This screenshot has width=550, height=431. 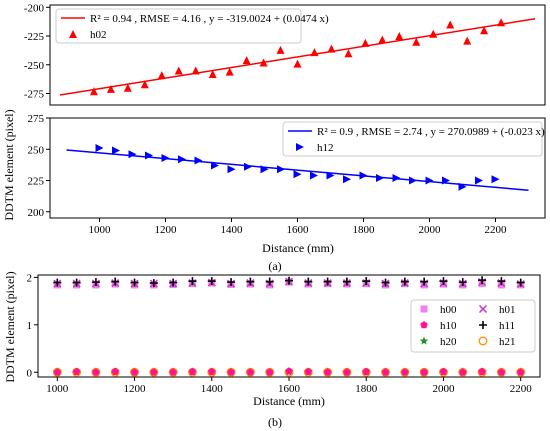 I want to click on legend-swatch-h01, so click(x=483, y=309).